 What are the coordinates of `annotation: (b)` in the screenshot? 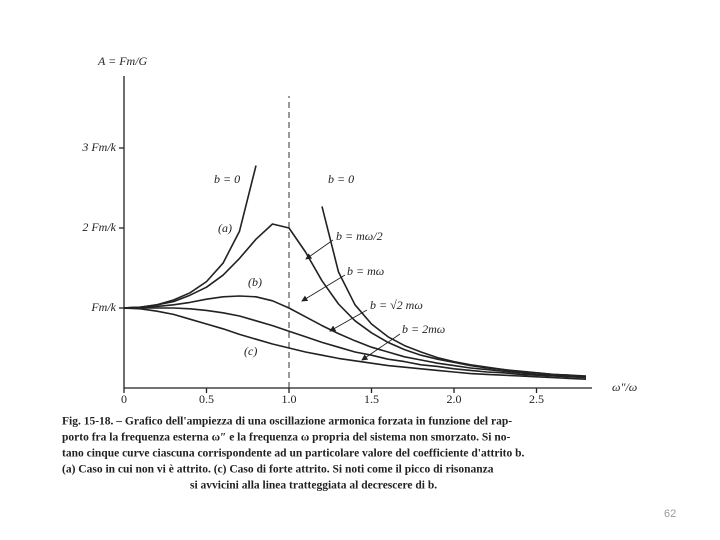 It's located at (255, 282).